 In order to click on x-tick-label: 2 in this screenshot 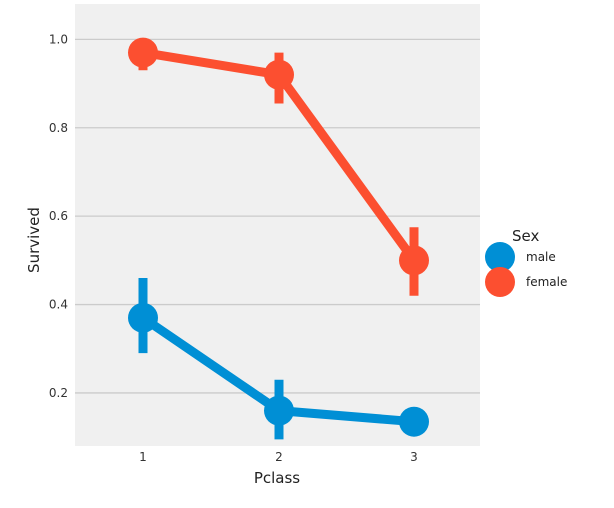, I will do `click(279, 457)`.